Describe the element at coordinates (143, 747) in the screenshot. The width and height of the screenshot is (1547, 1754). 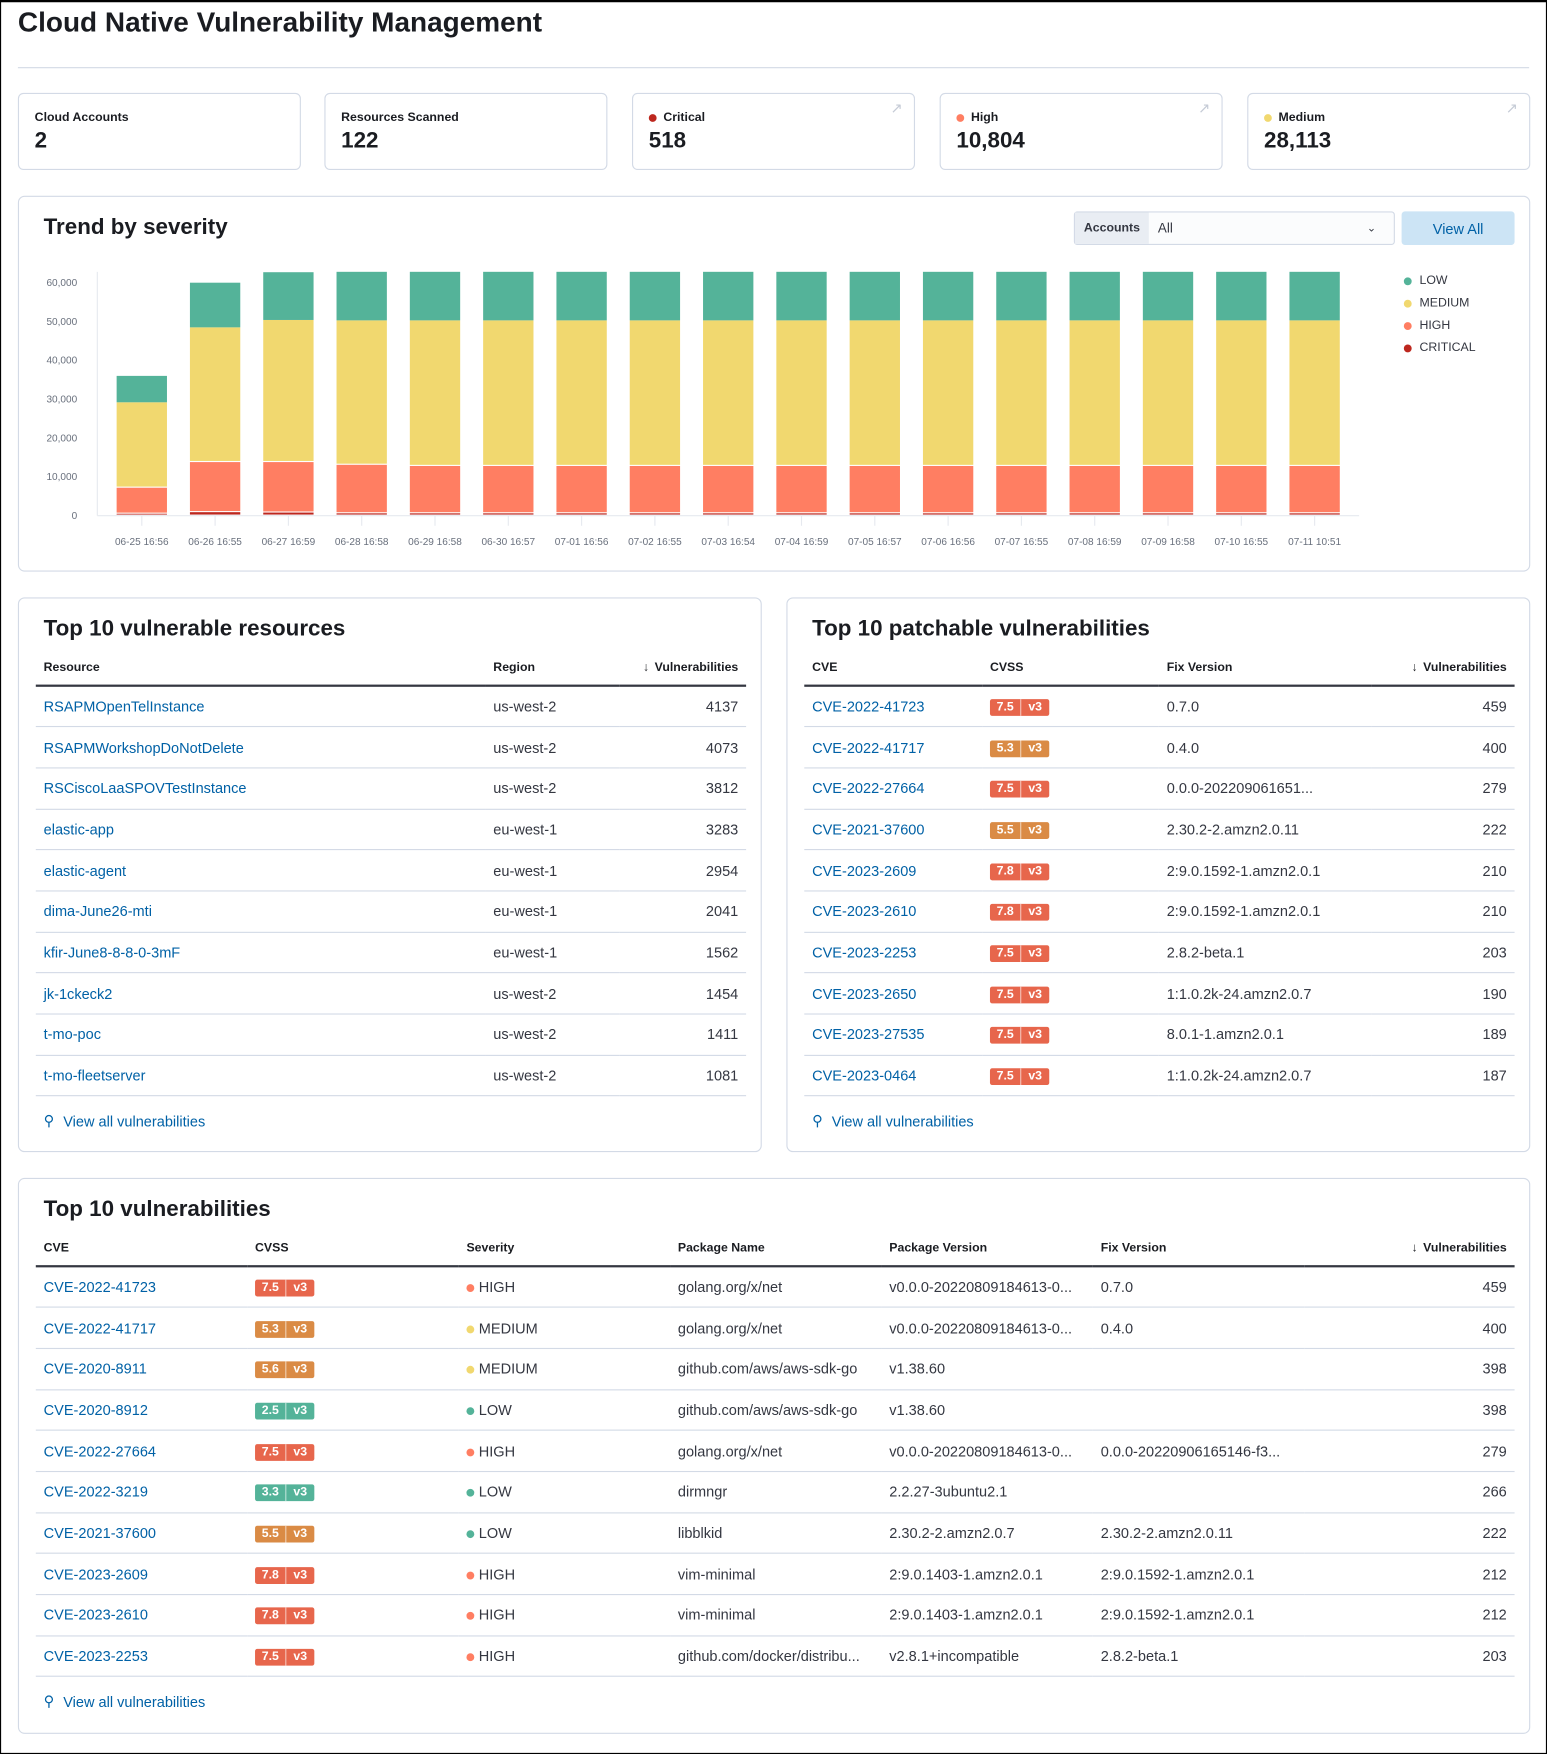
I see `resource-link: RSAPMWorkshopDoNotDelete` at that location.